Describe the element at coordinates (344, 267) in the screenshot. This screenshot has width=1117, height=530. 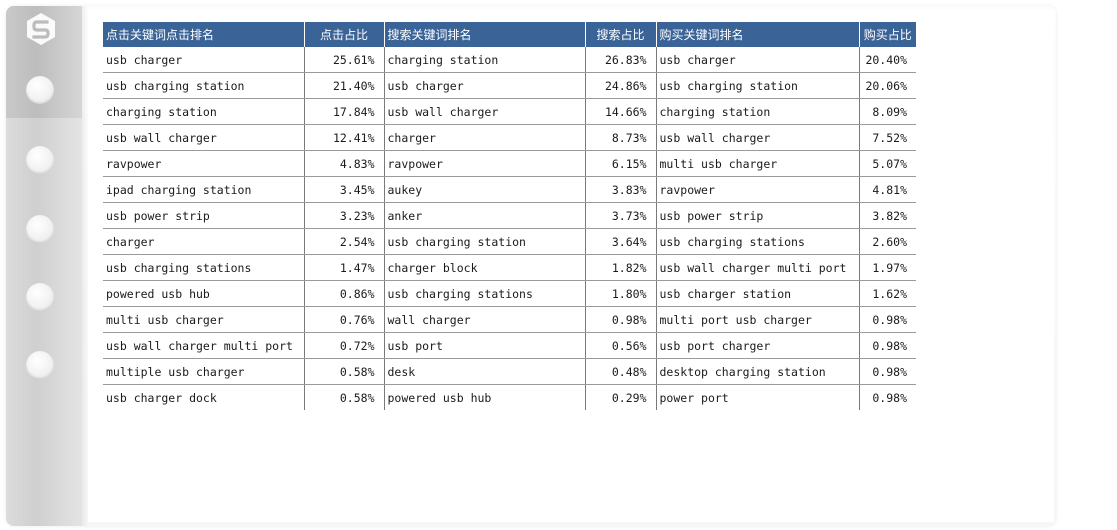
I see `click-share-cell: 1.47%` at that location.